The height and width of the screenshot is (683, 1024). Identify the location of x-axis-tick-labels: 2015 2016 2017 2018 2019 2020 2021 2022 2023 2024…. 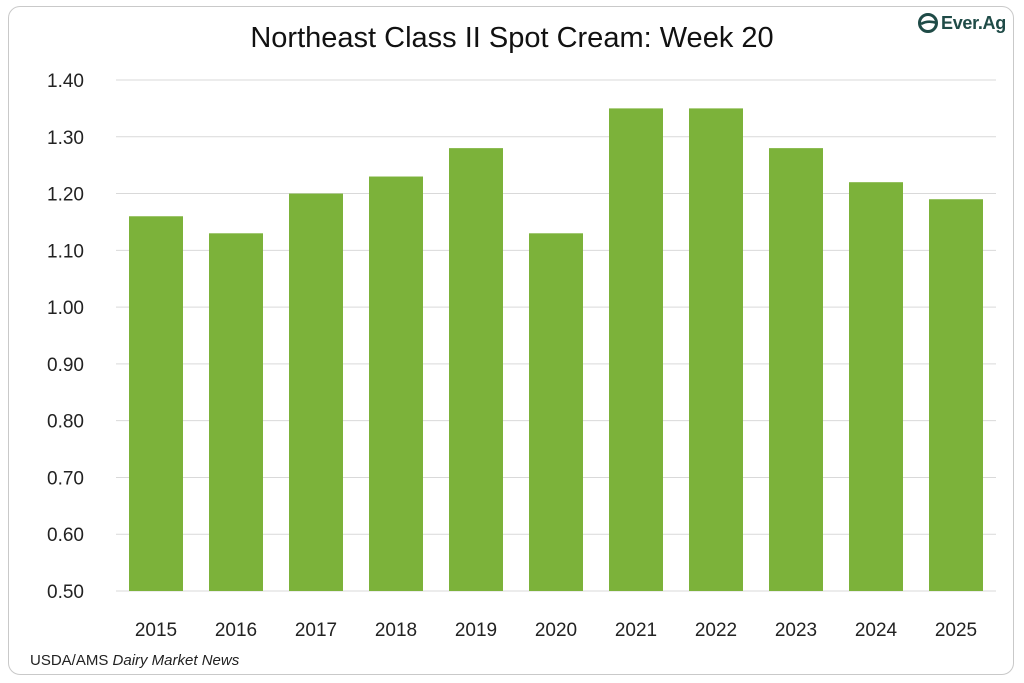
(556, 630).